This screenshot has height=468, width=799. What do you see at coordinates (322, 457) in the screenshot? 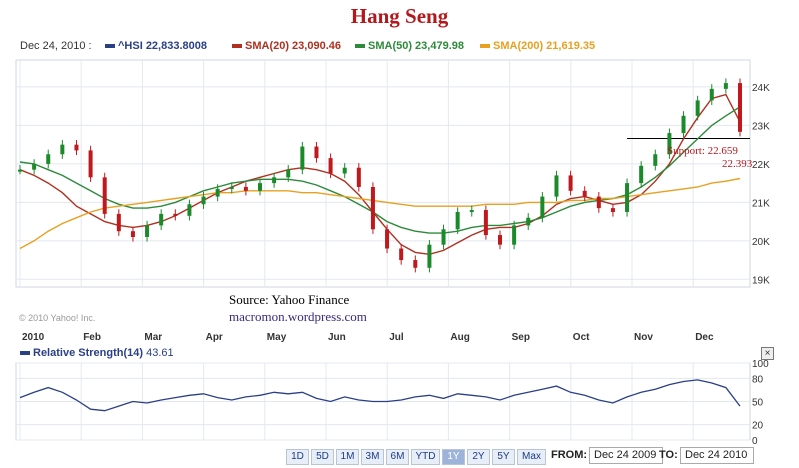
I see `range-button-5d: 5D` at bounding box center [322, 457].